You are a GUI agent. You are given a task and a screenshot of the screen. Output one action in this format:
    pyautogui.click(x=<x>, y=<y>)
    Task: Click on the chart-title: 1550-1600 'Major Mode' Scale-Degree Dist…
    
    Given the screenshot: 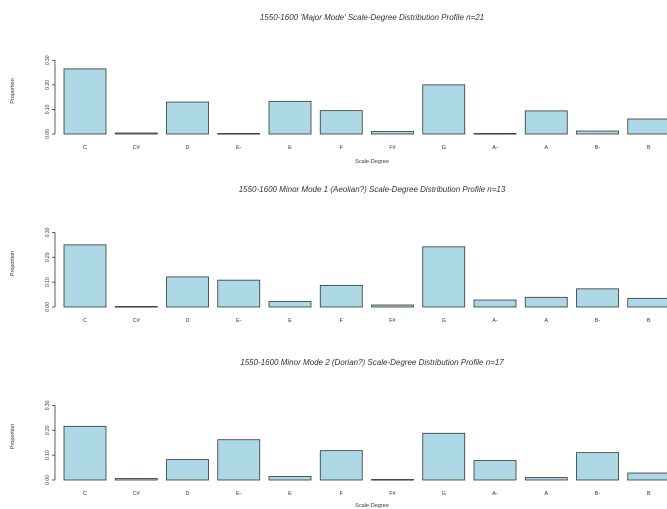 What is the action you would take?
    pyautogui.click(x=372, y=17)
    